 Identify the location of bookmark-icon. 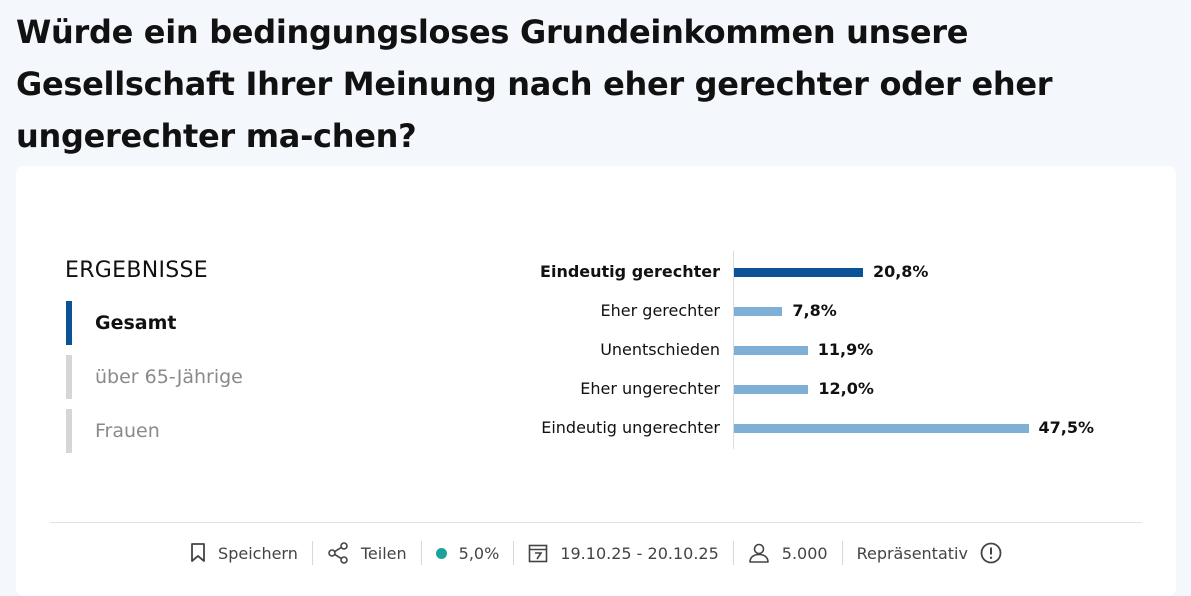
(198, 552).